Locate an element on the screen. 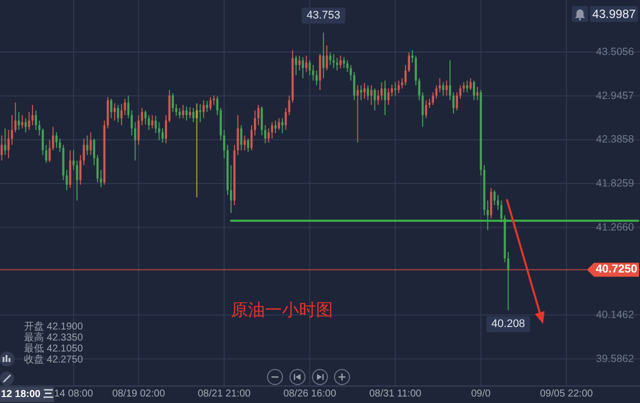  price-label: 40.208 is located at coordinates (508, 324).